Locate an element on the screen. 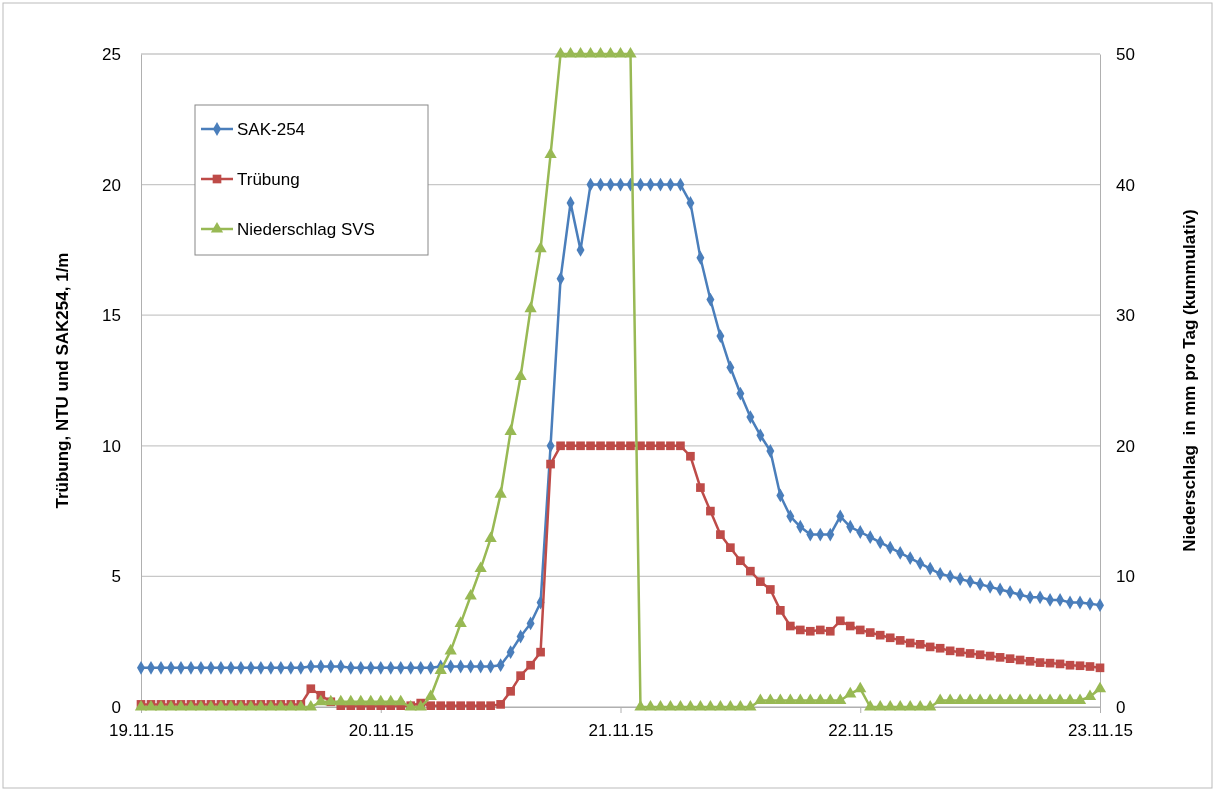 This screenshot has width=1215, height=791. y2-tick-label: 20 is located at coordinates (1125, 446).